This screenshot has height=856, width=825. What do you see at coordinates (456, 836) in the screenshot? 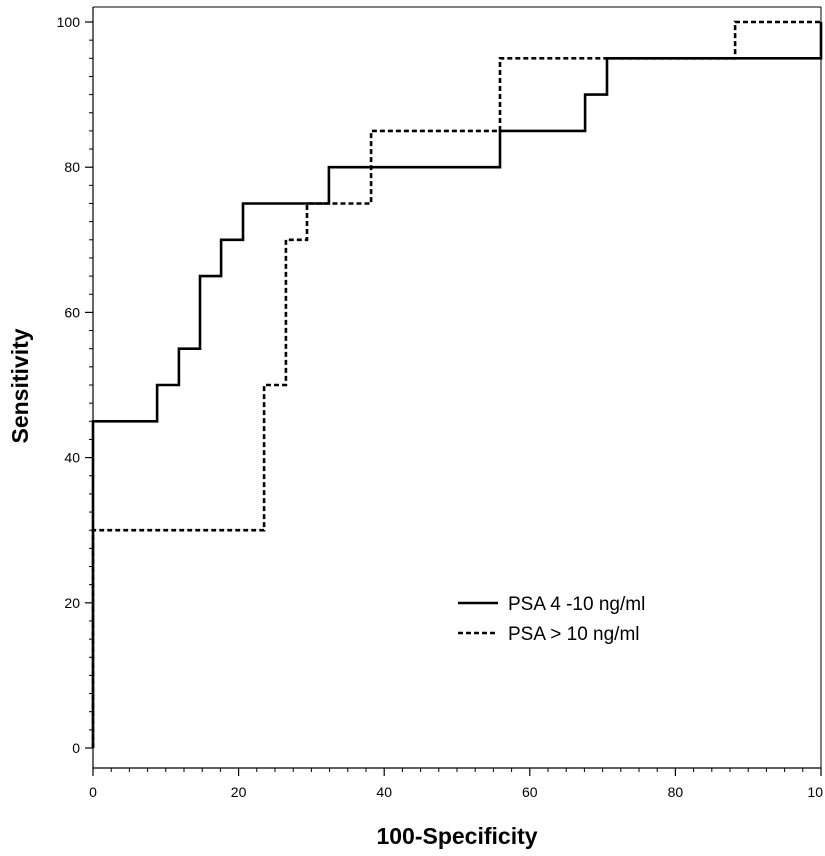
I see `x-axis-title: 100-Specificity` at bounding box center [456, 836].